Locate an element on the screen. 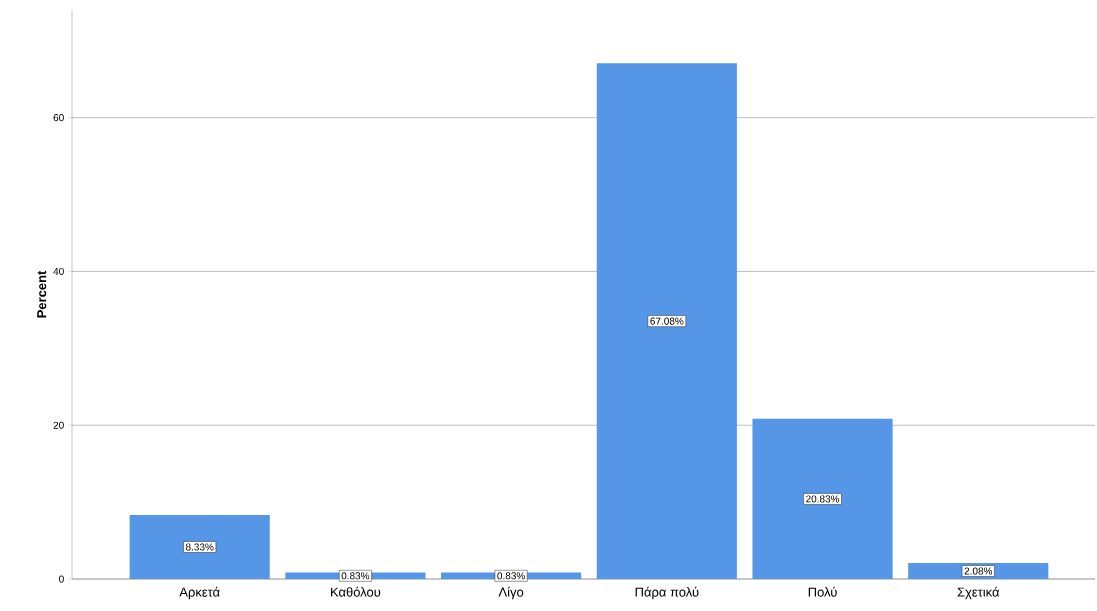 The width and height of the screenshot is (1097, 611). x-tick-label: Λίγο is located at coordinates (511, 593).